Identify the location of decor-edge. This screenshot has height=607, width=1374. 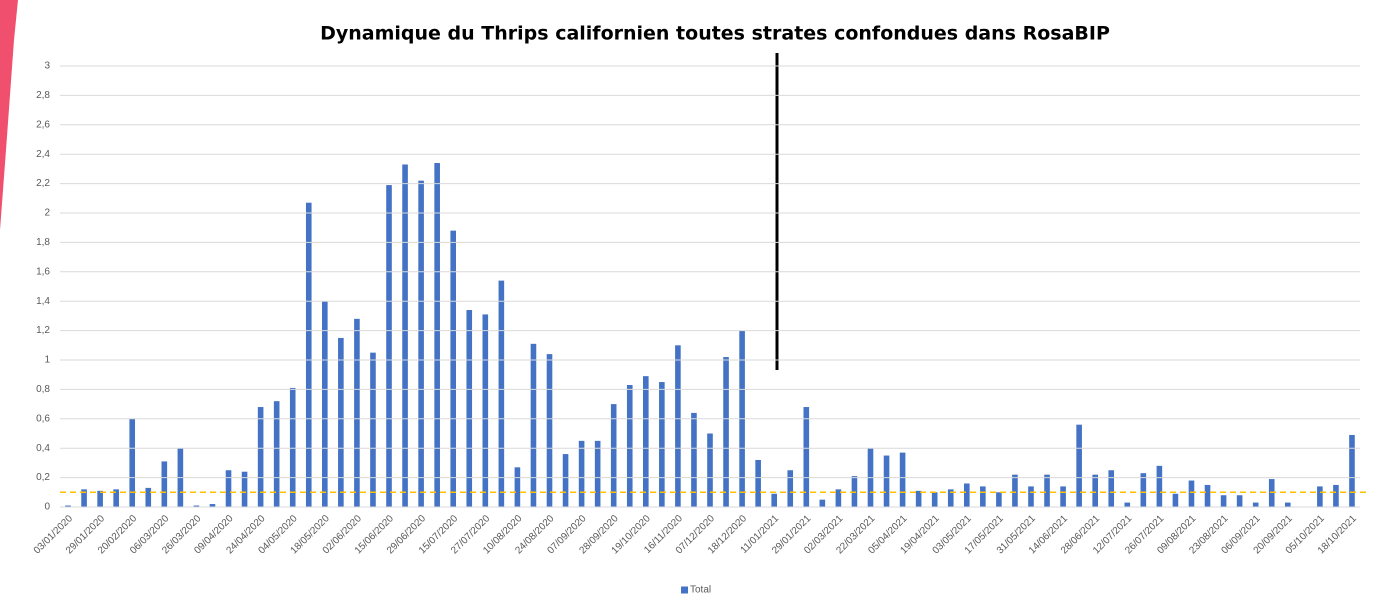
(9, 115).